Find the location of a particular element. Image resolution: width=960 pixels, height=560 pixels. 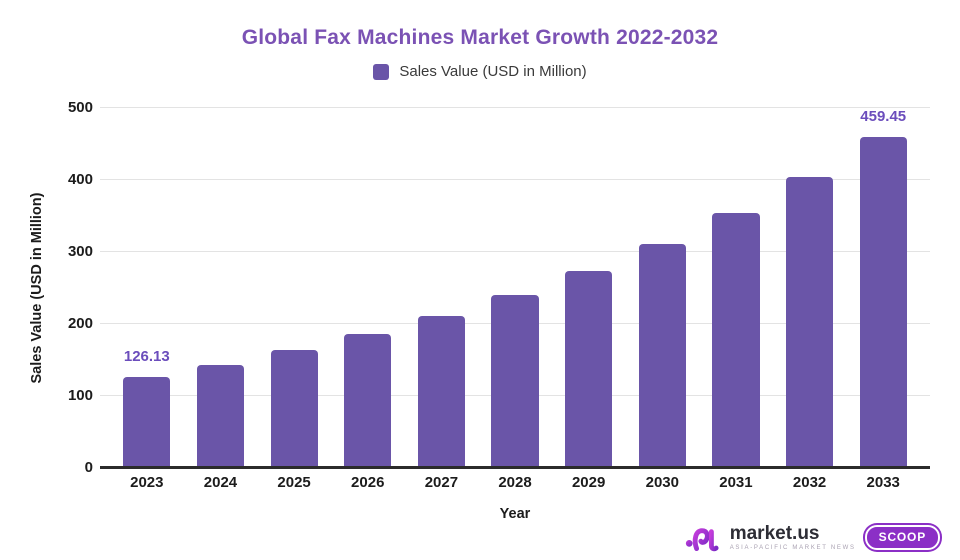

x-tick-label: 2028 is located at coordinates (515, 482).